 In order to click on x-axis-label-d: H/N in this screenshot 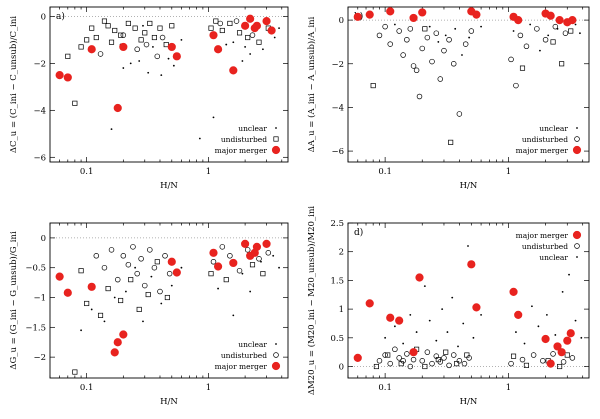, I will do `click(469, 402)`.